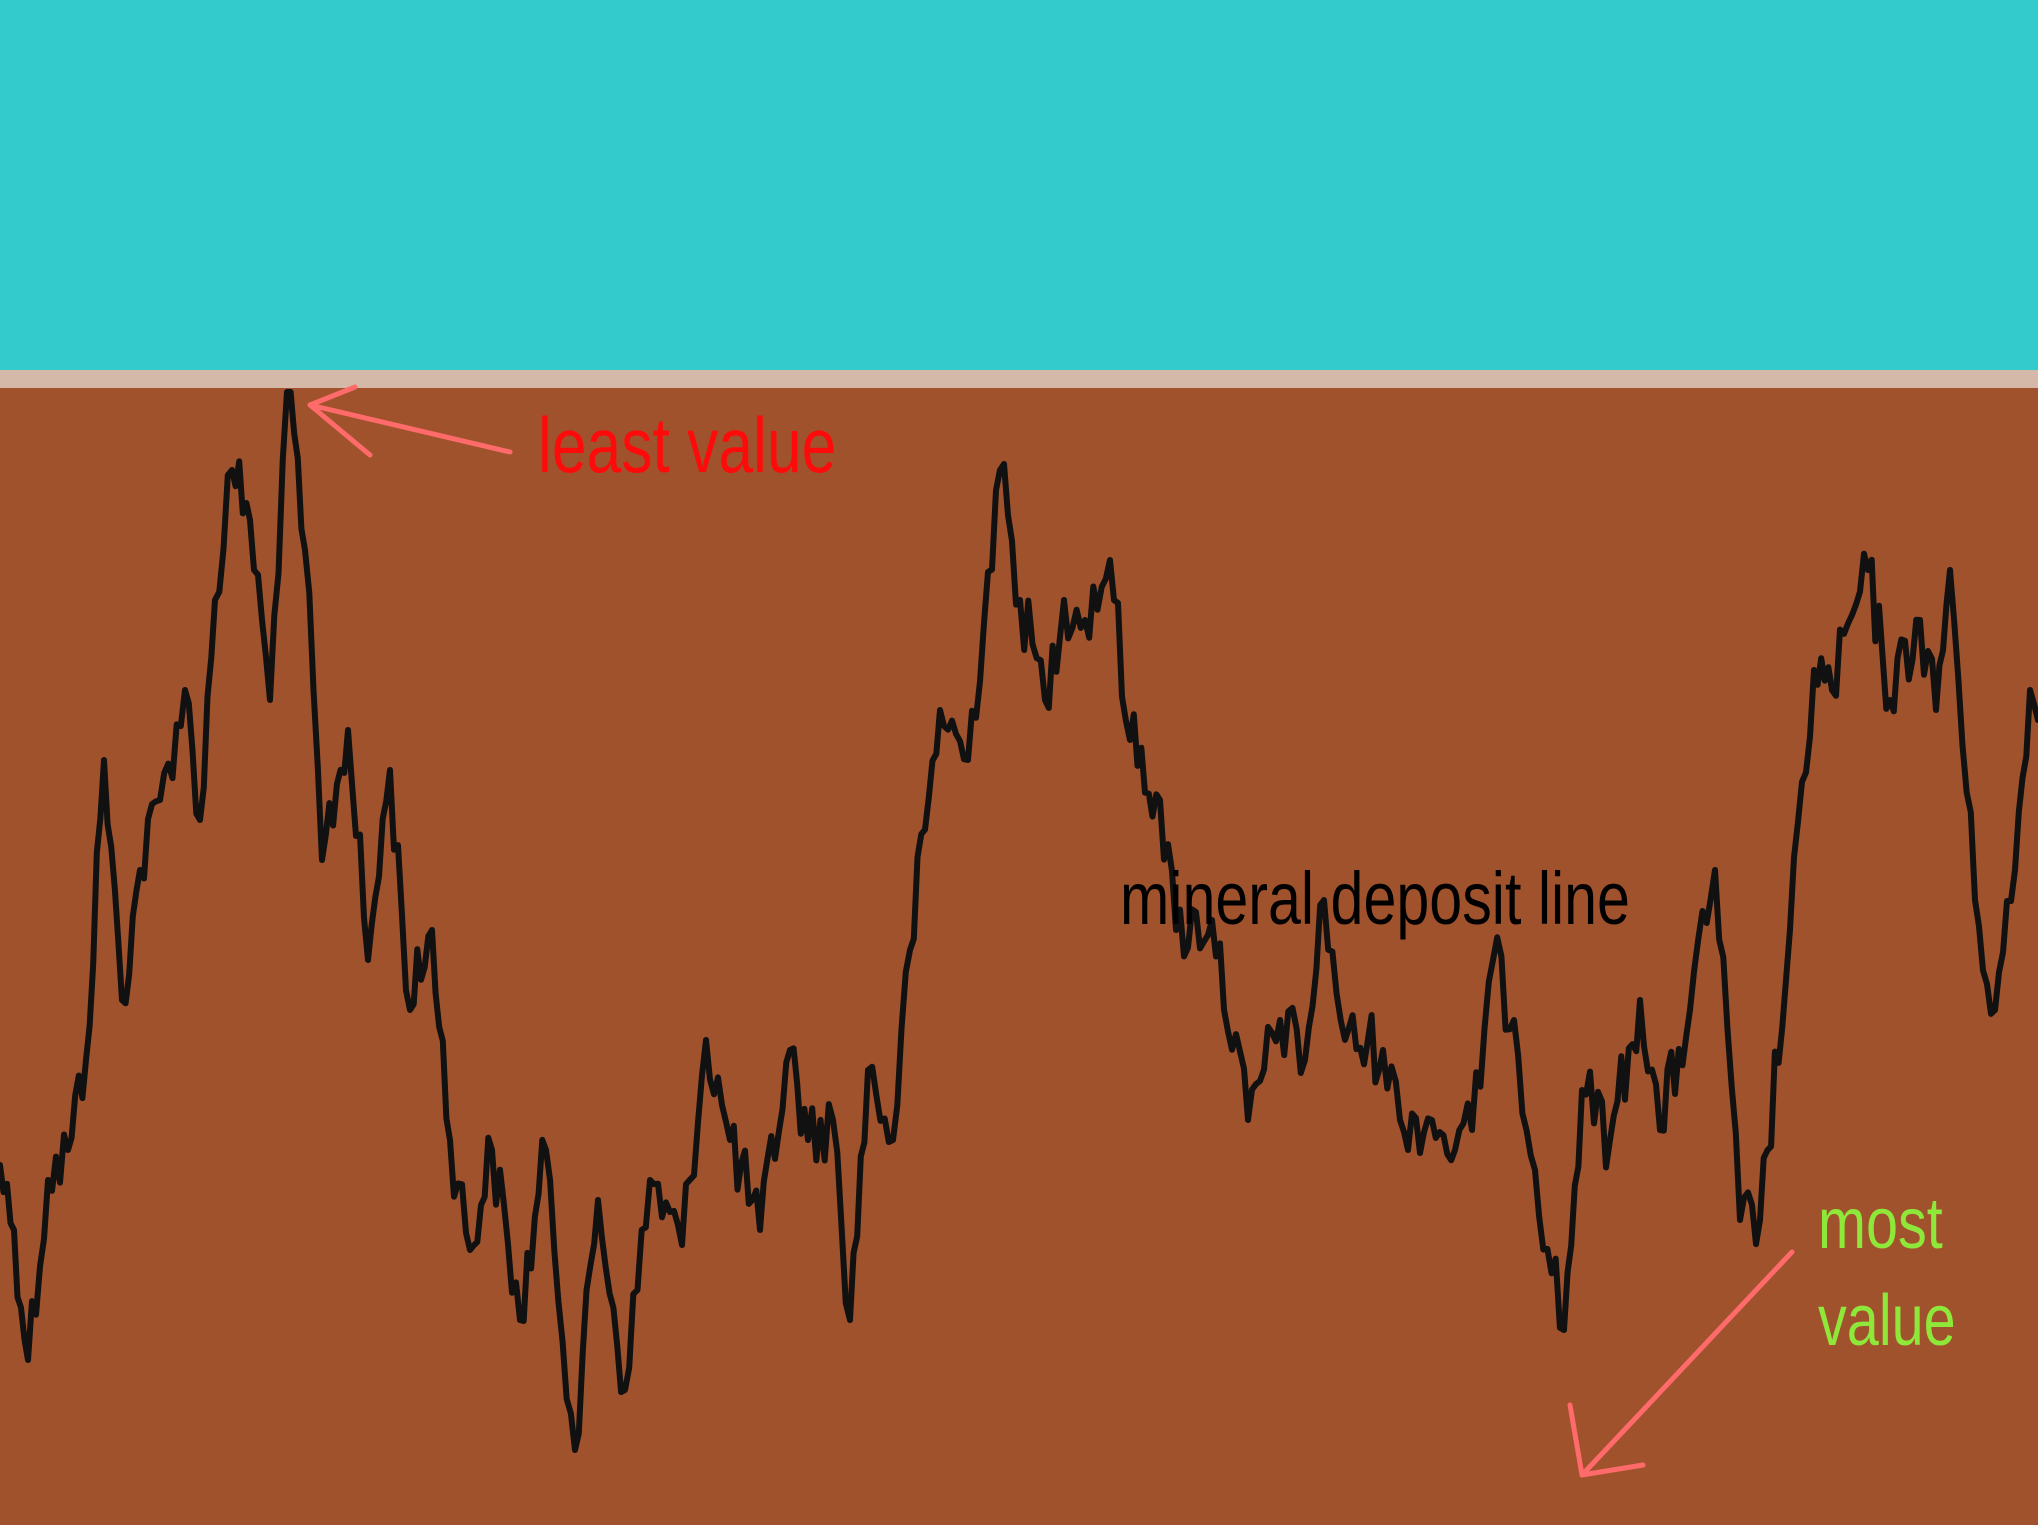  Describe the element at coordinates (1887, 1320) in the screenshot. I see `most-value-label-line2: value` at that location.